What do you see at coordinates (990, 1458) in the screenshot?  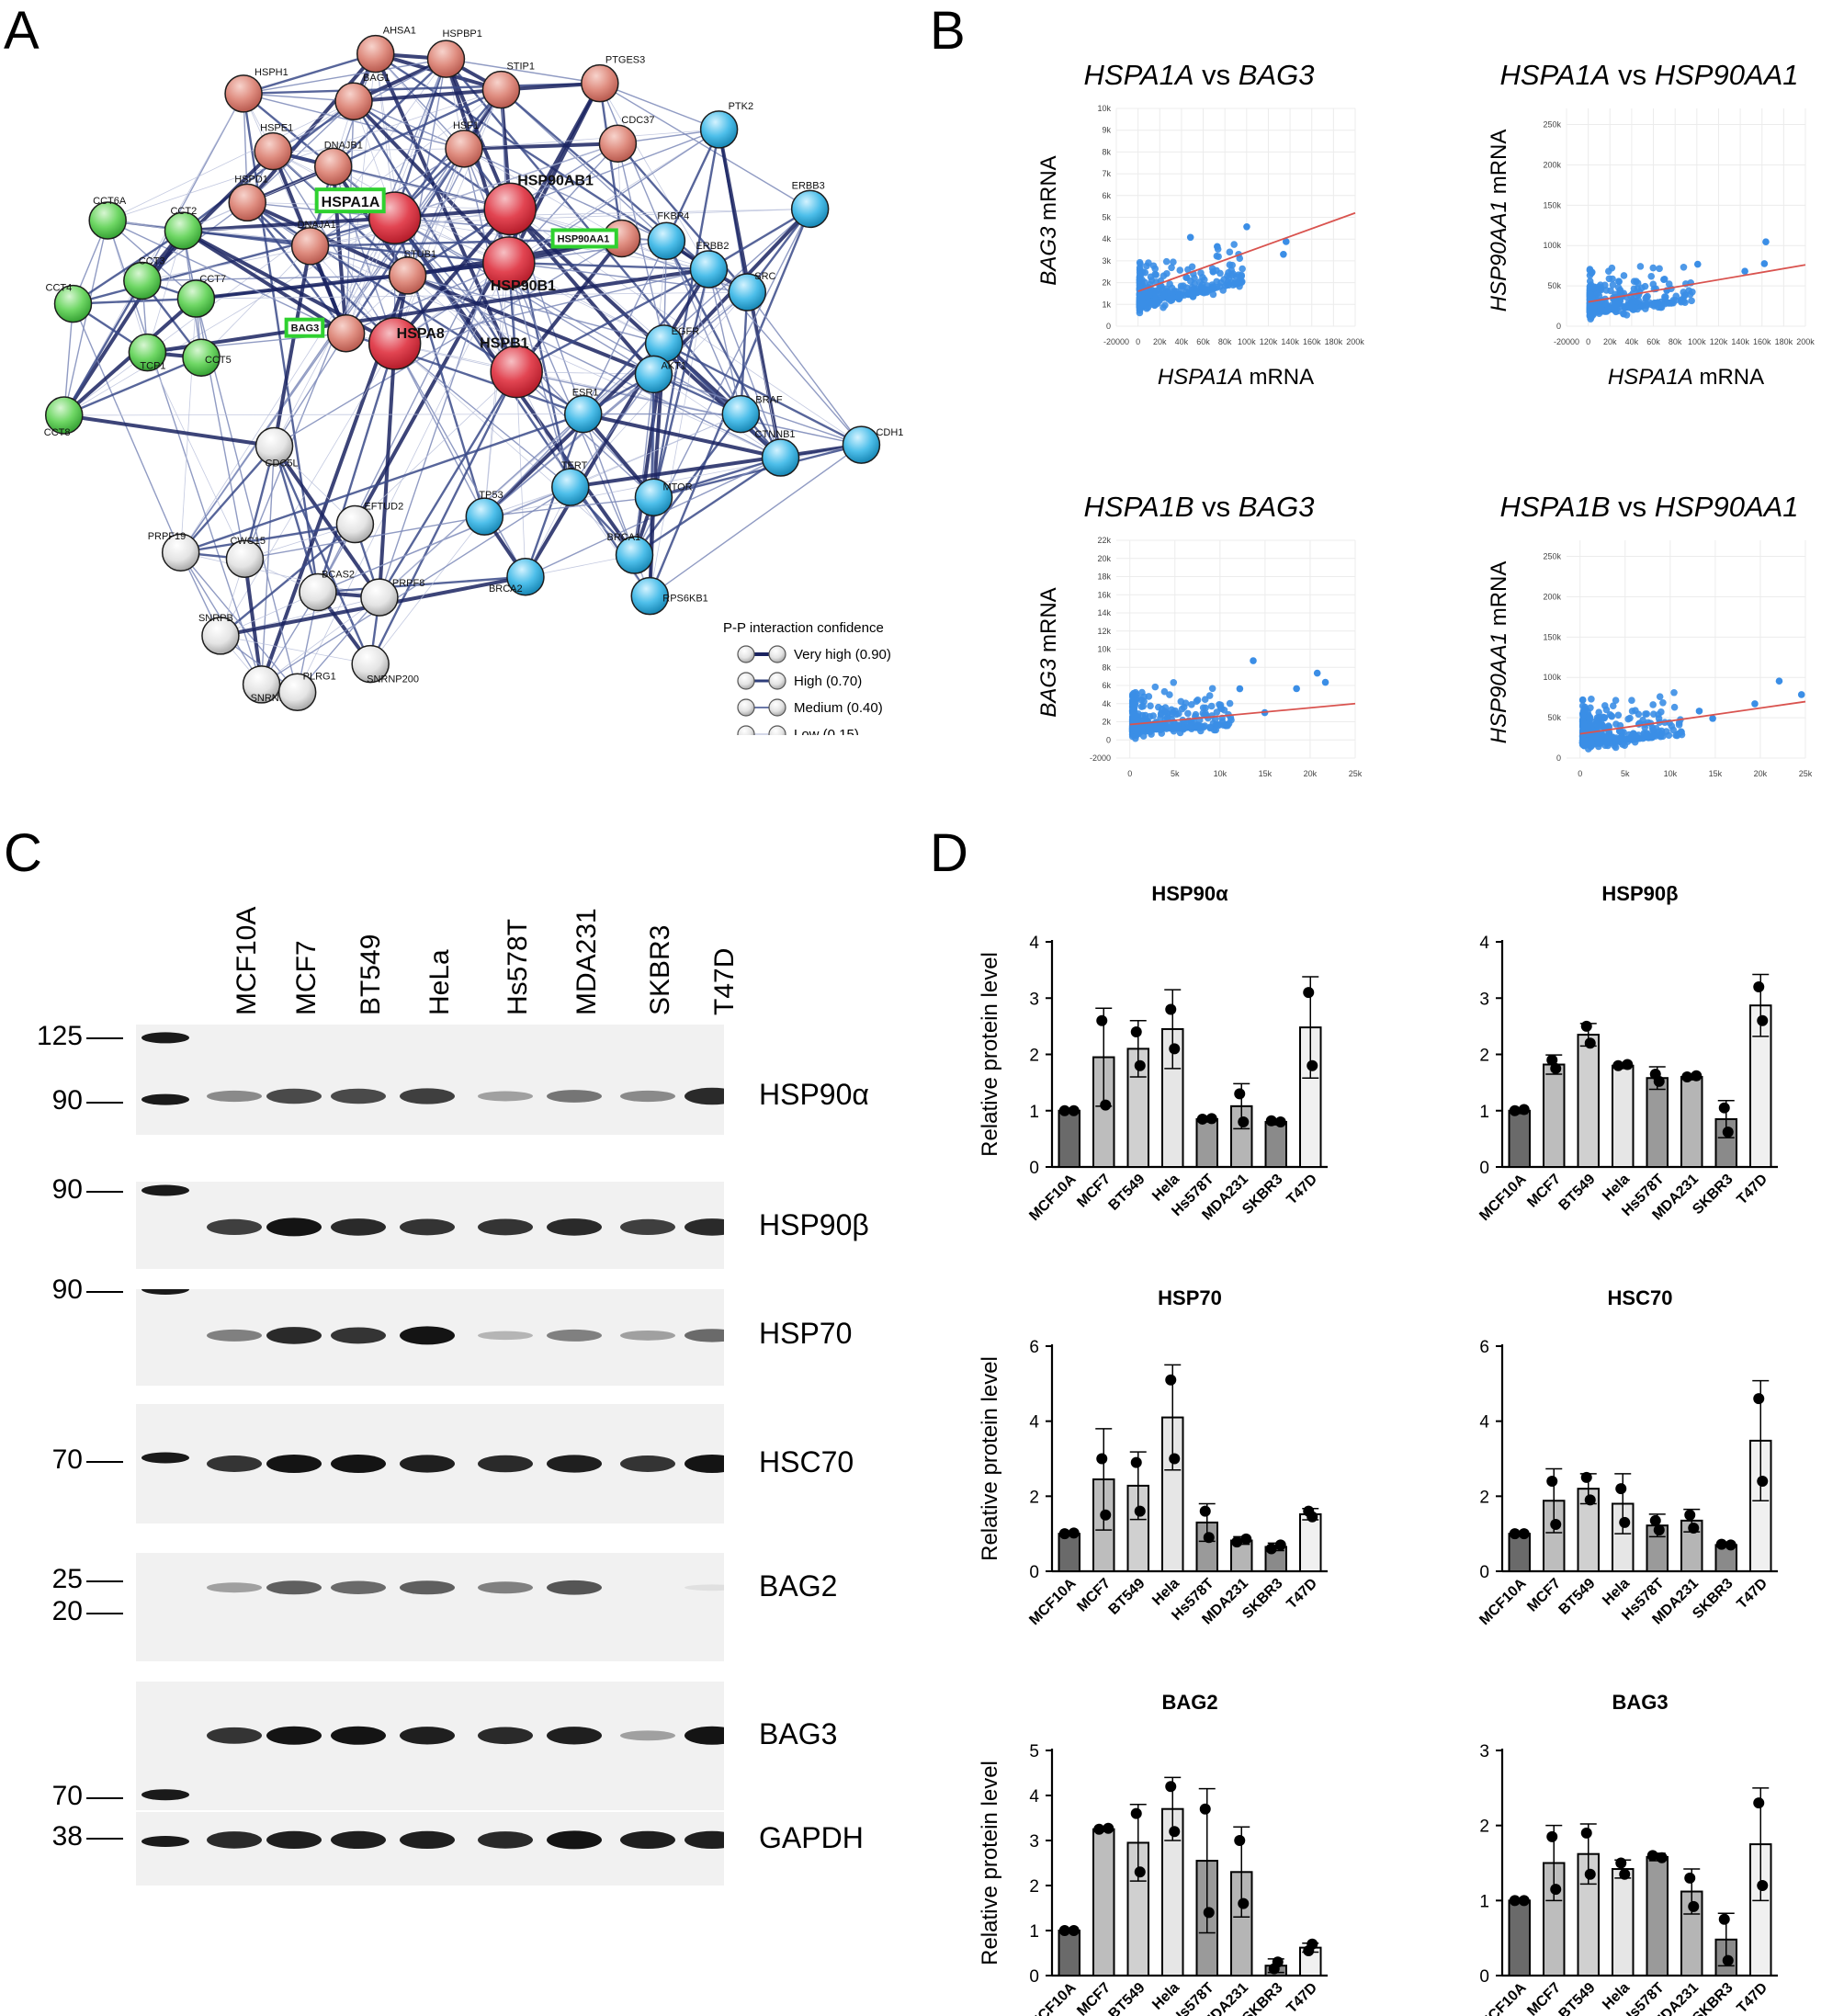 I see `y-axis-label: Relative protein level` at bounding box center [990, 1458].